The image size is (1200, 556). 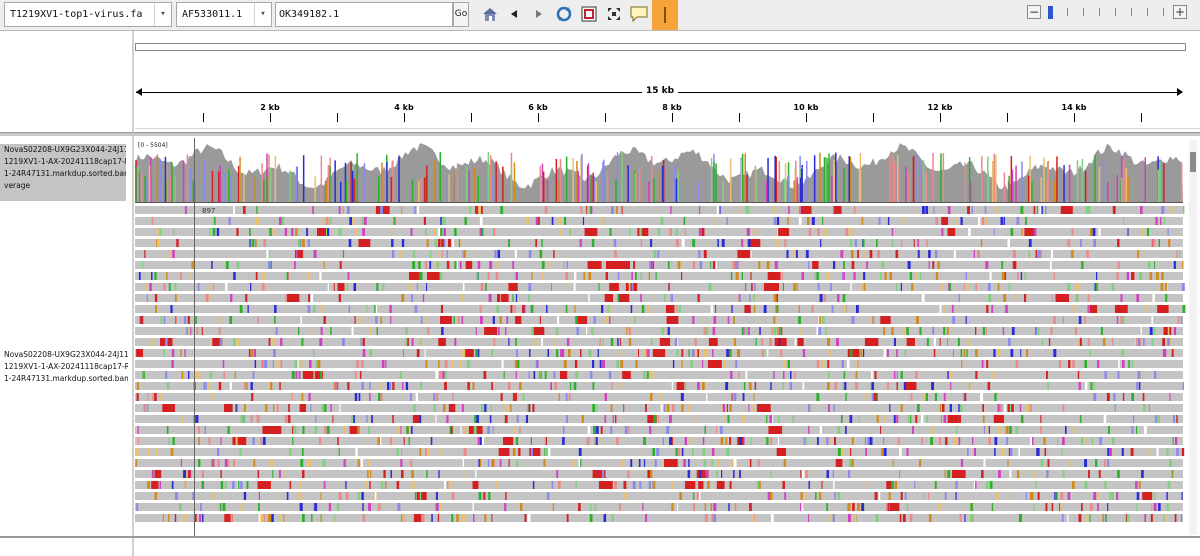 What do you see at coordinates (65, 161) in the screenshot?
I see `coverage-name-line: 1219XV1-1-AX-20241118cap17-R1` at bounding box center [65, 161].